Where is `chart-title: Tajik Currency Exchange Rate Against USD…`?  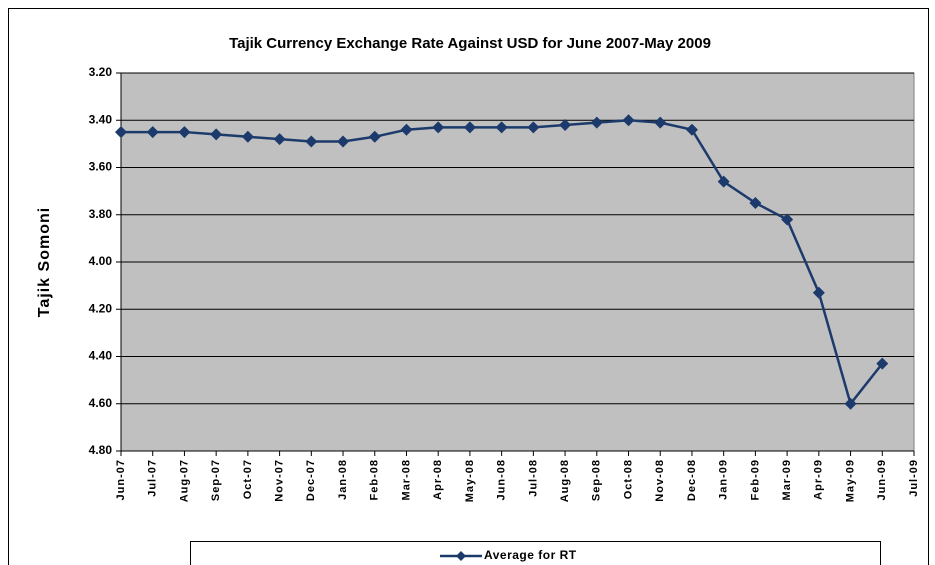 chart-title: Tajik Currency Exchange Rate Against USD… is located at coordinates (470, 43).